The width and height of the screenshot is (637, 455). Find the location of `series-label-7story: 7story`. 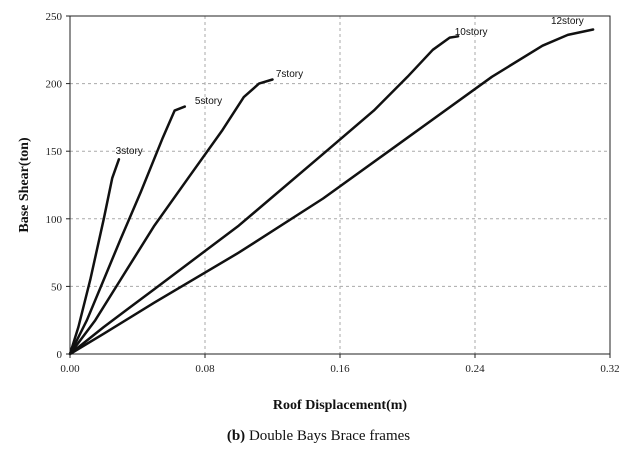

series-label-7story: 7story is located at coordinates (289, 74).